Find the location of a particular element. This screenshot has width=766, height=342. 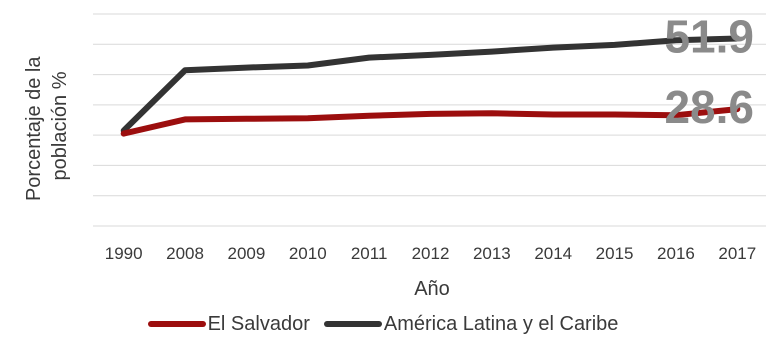

x-tick-label: 2011 is located at coordinates (369, 253).